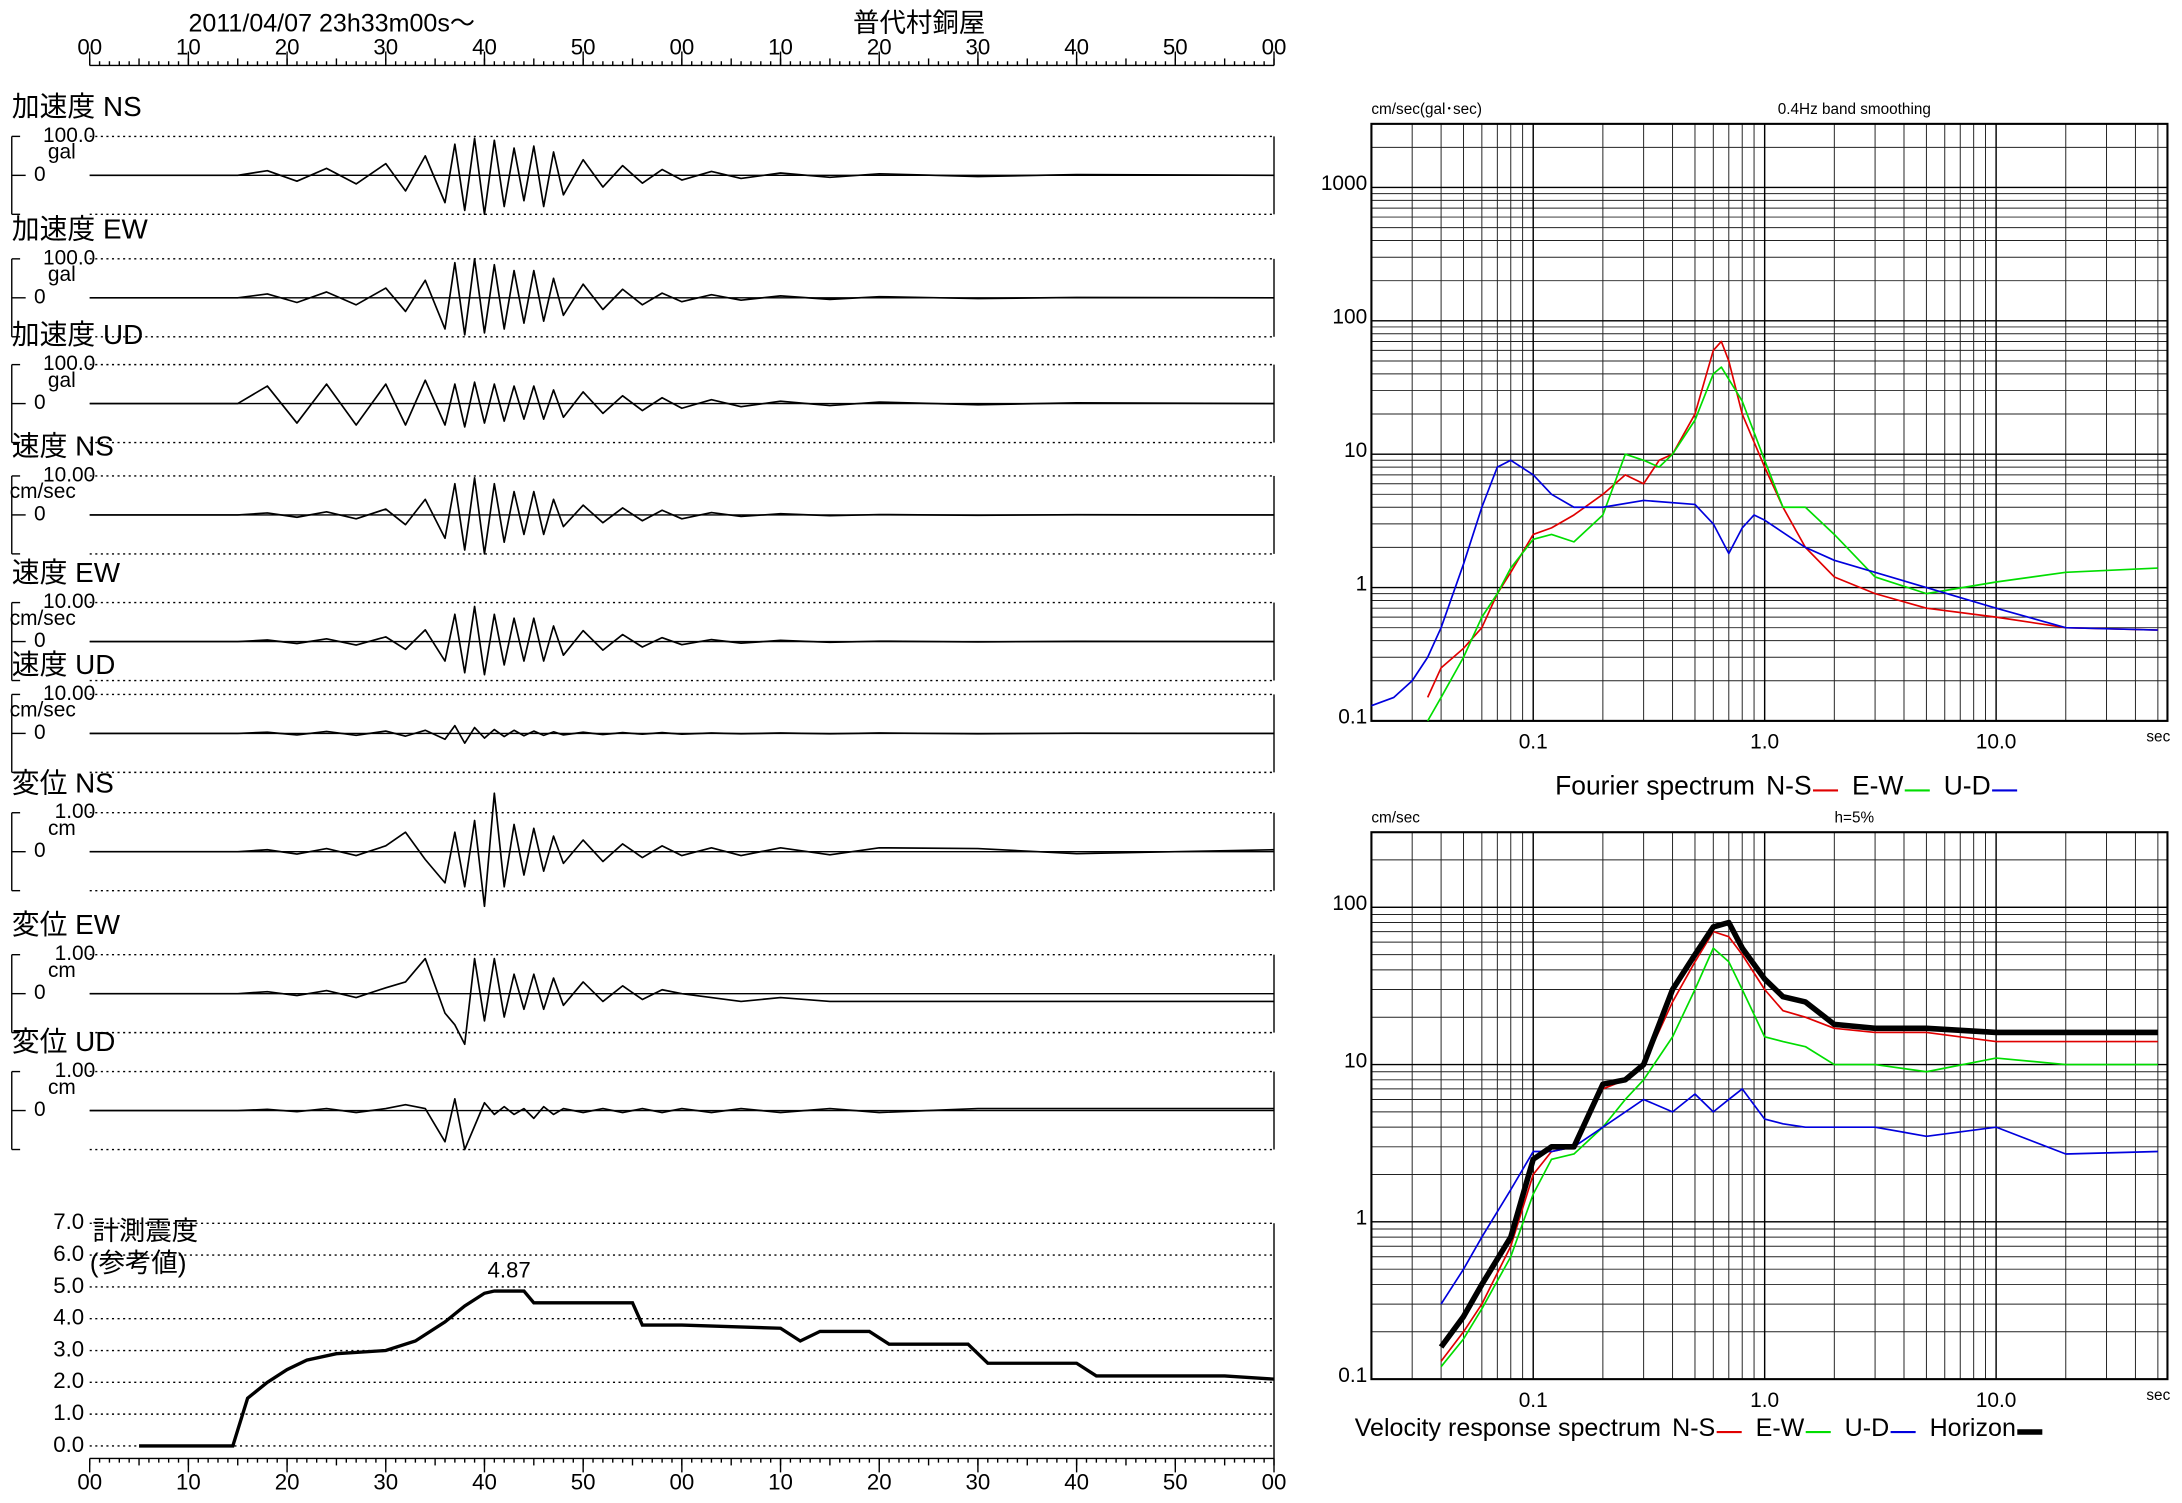 This screenshot has width=2182, height=1503. I want to click on y-axis-label: cm/sec, so click(1395, 817).